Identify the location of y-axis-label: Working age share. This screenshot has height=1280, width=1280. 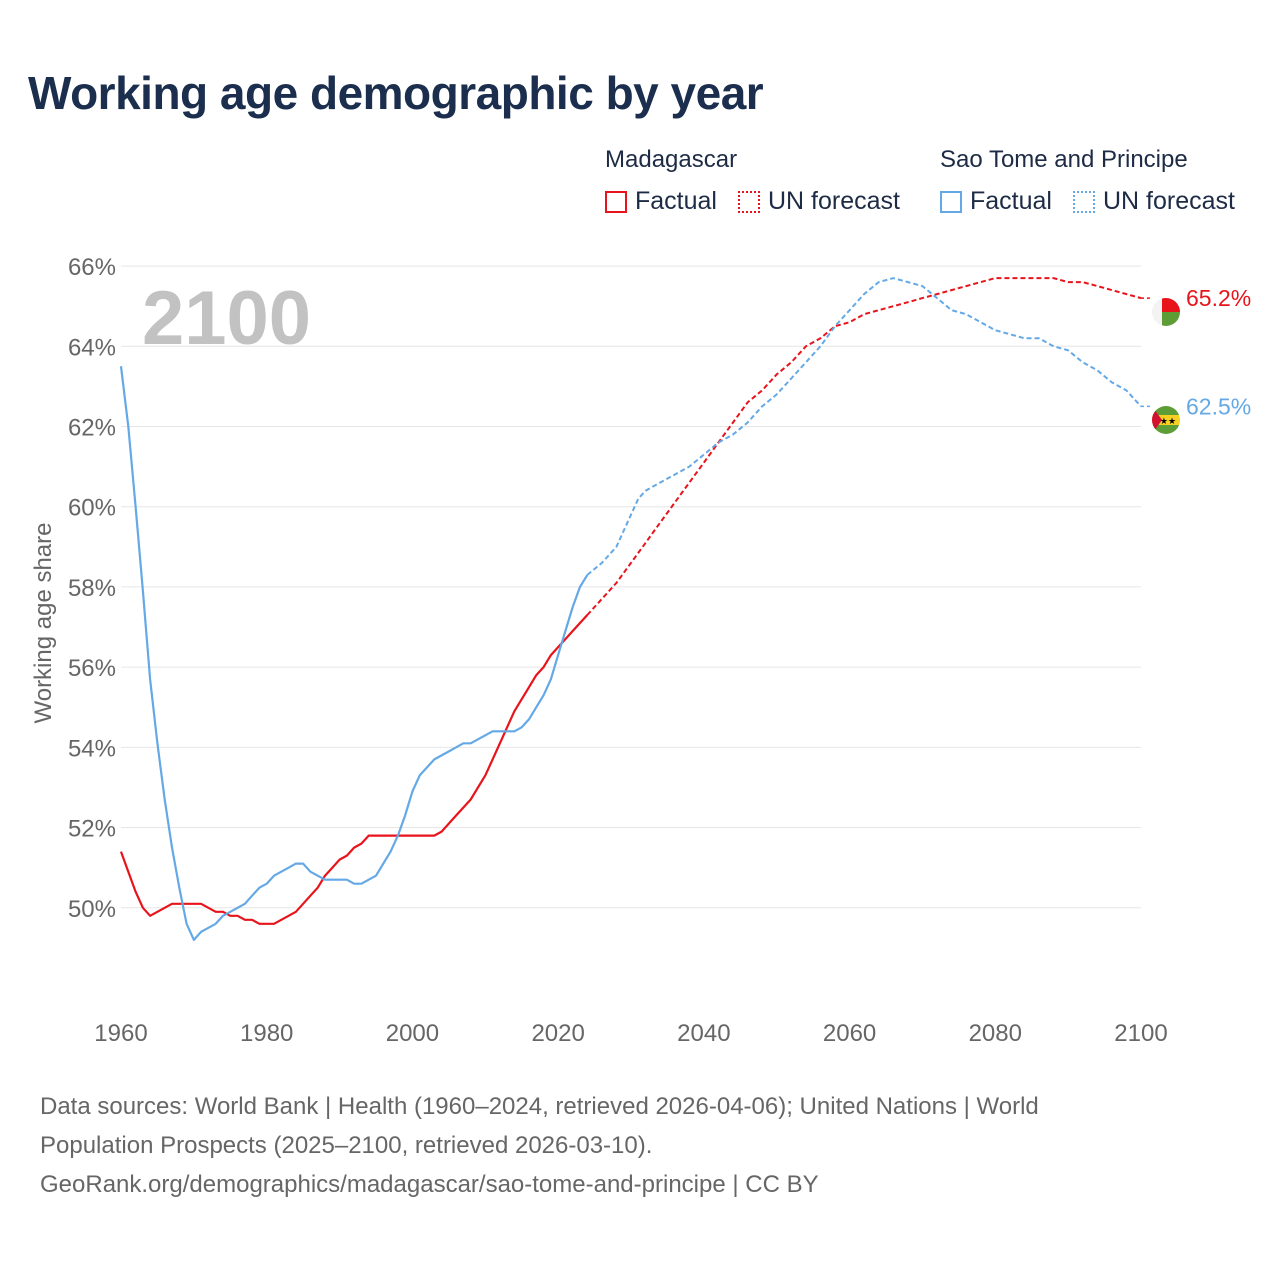
(43, 623).